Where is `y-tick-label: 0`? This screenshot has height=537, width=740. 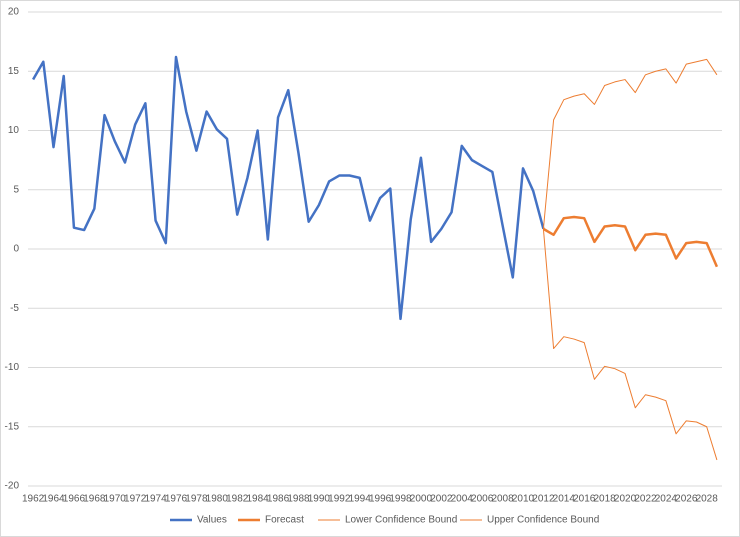 y-tick-label: 0 is located at coordinates (16, 249).